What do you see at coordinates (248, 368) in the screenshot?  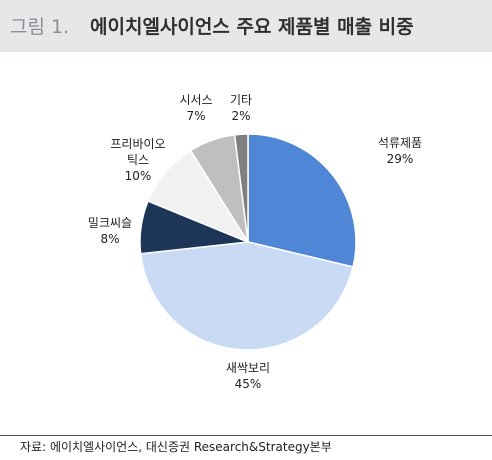 I see `slice-name-label-2: 새싹보리` at bounding box center [248, 368].